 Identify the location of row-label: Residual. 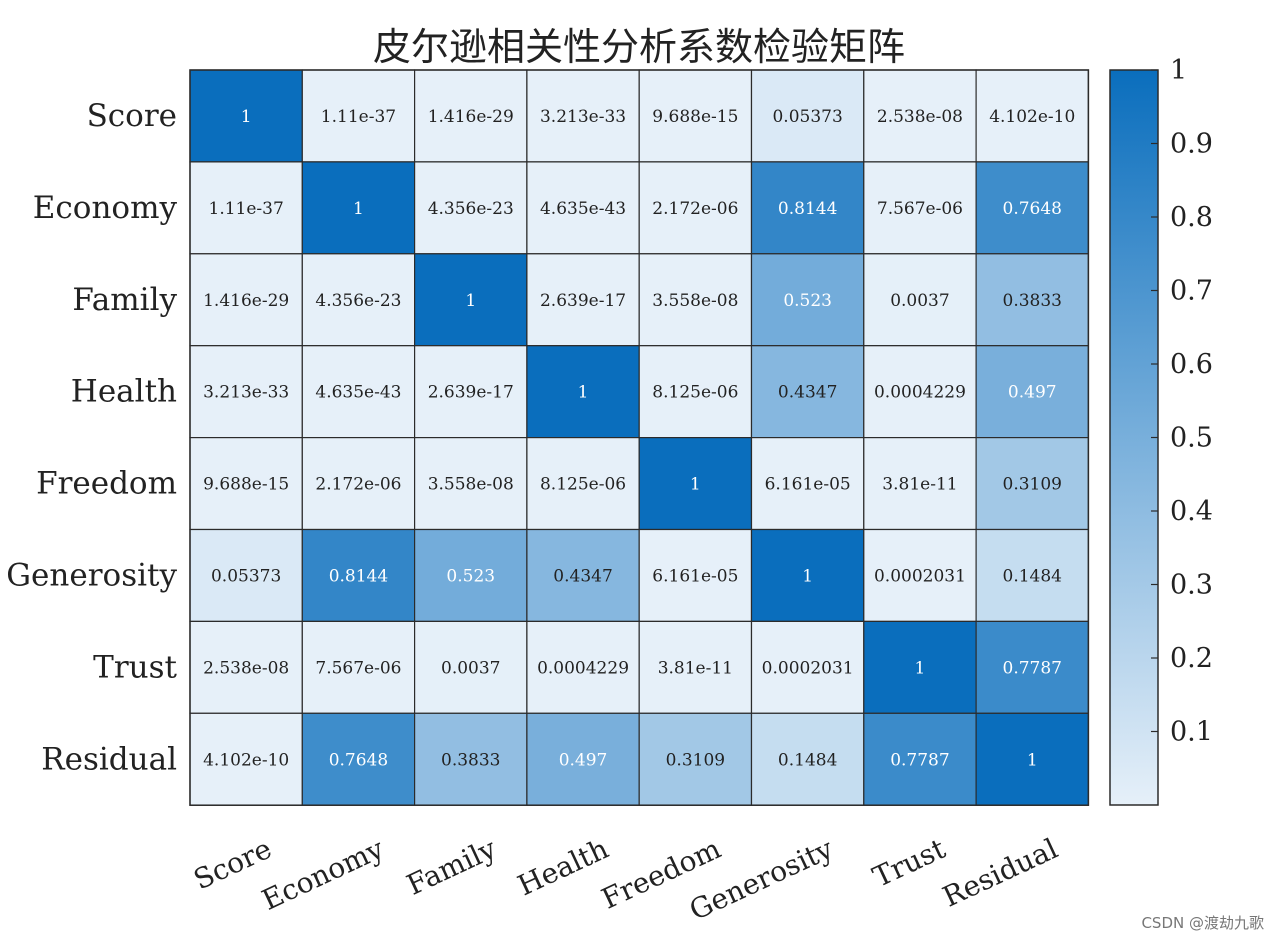
(109, 759).